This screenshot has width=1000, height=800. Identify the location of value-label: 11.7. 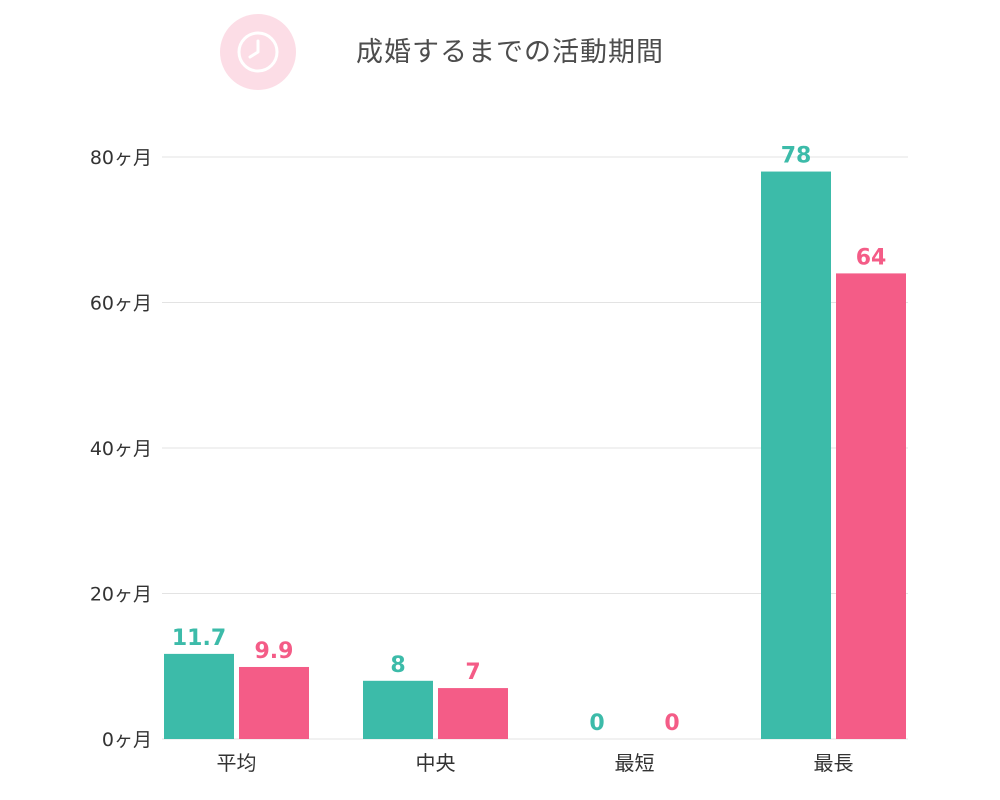
(199, 638).